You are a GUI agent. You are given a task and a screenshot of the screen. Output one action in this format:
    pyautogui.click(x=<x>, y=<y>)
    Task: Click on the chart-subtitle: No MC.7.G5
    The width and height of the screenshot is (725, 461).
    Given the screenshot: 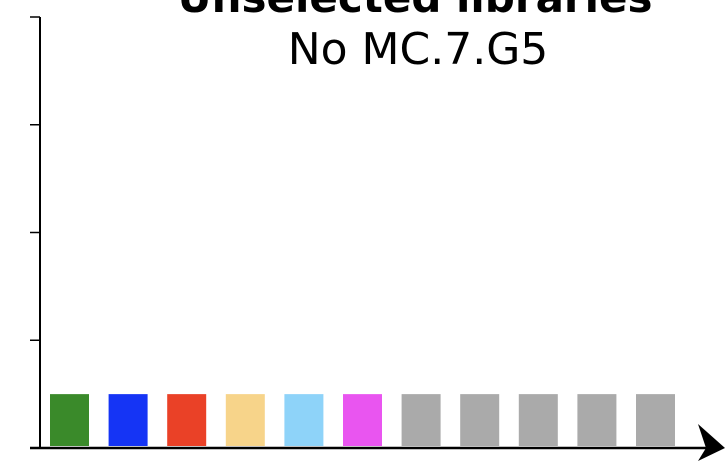 What is the action you would take?
    pyautogui.click(x=418, y=49)
    